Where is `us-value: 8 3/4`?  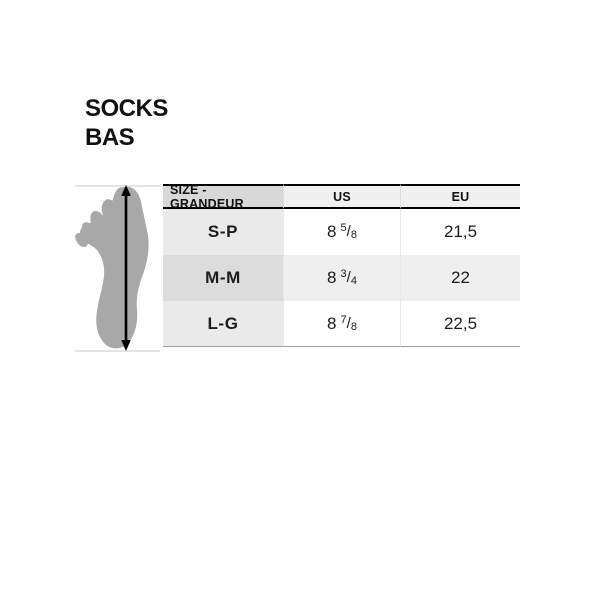
us-value: 8 3/4 is located at coordinates (341, 278).